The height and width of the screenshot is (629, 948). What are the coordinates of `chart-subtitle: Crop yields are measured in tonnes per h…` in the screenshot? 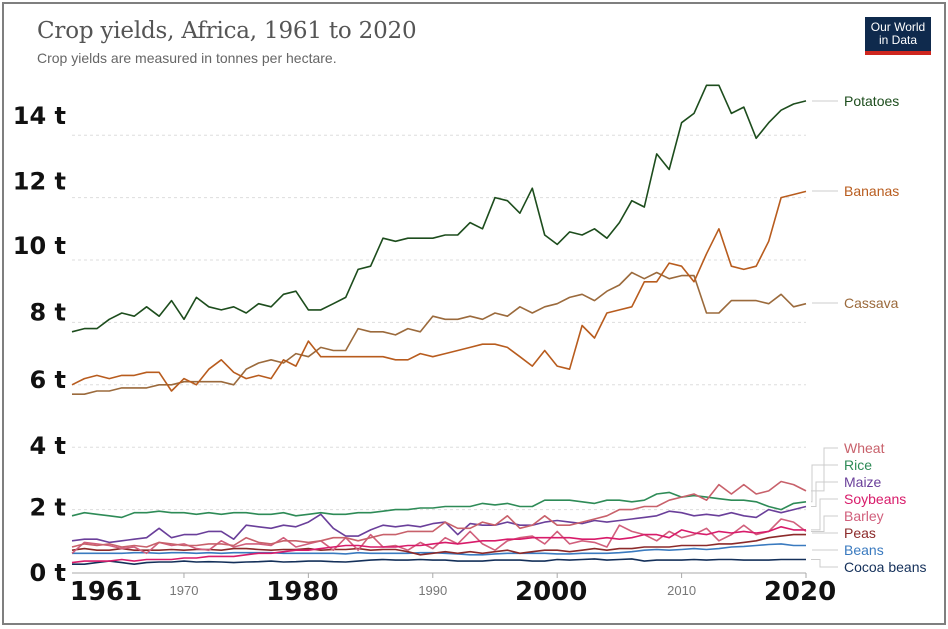 It's located at (187, 58).